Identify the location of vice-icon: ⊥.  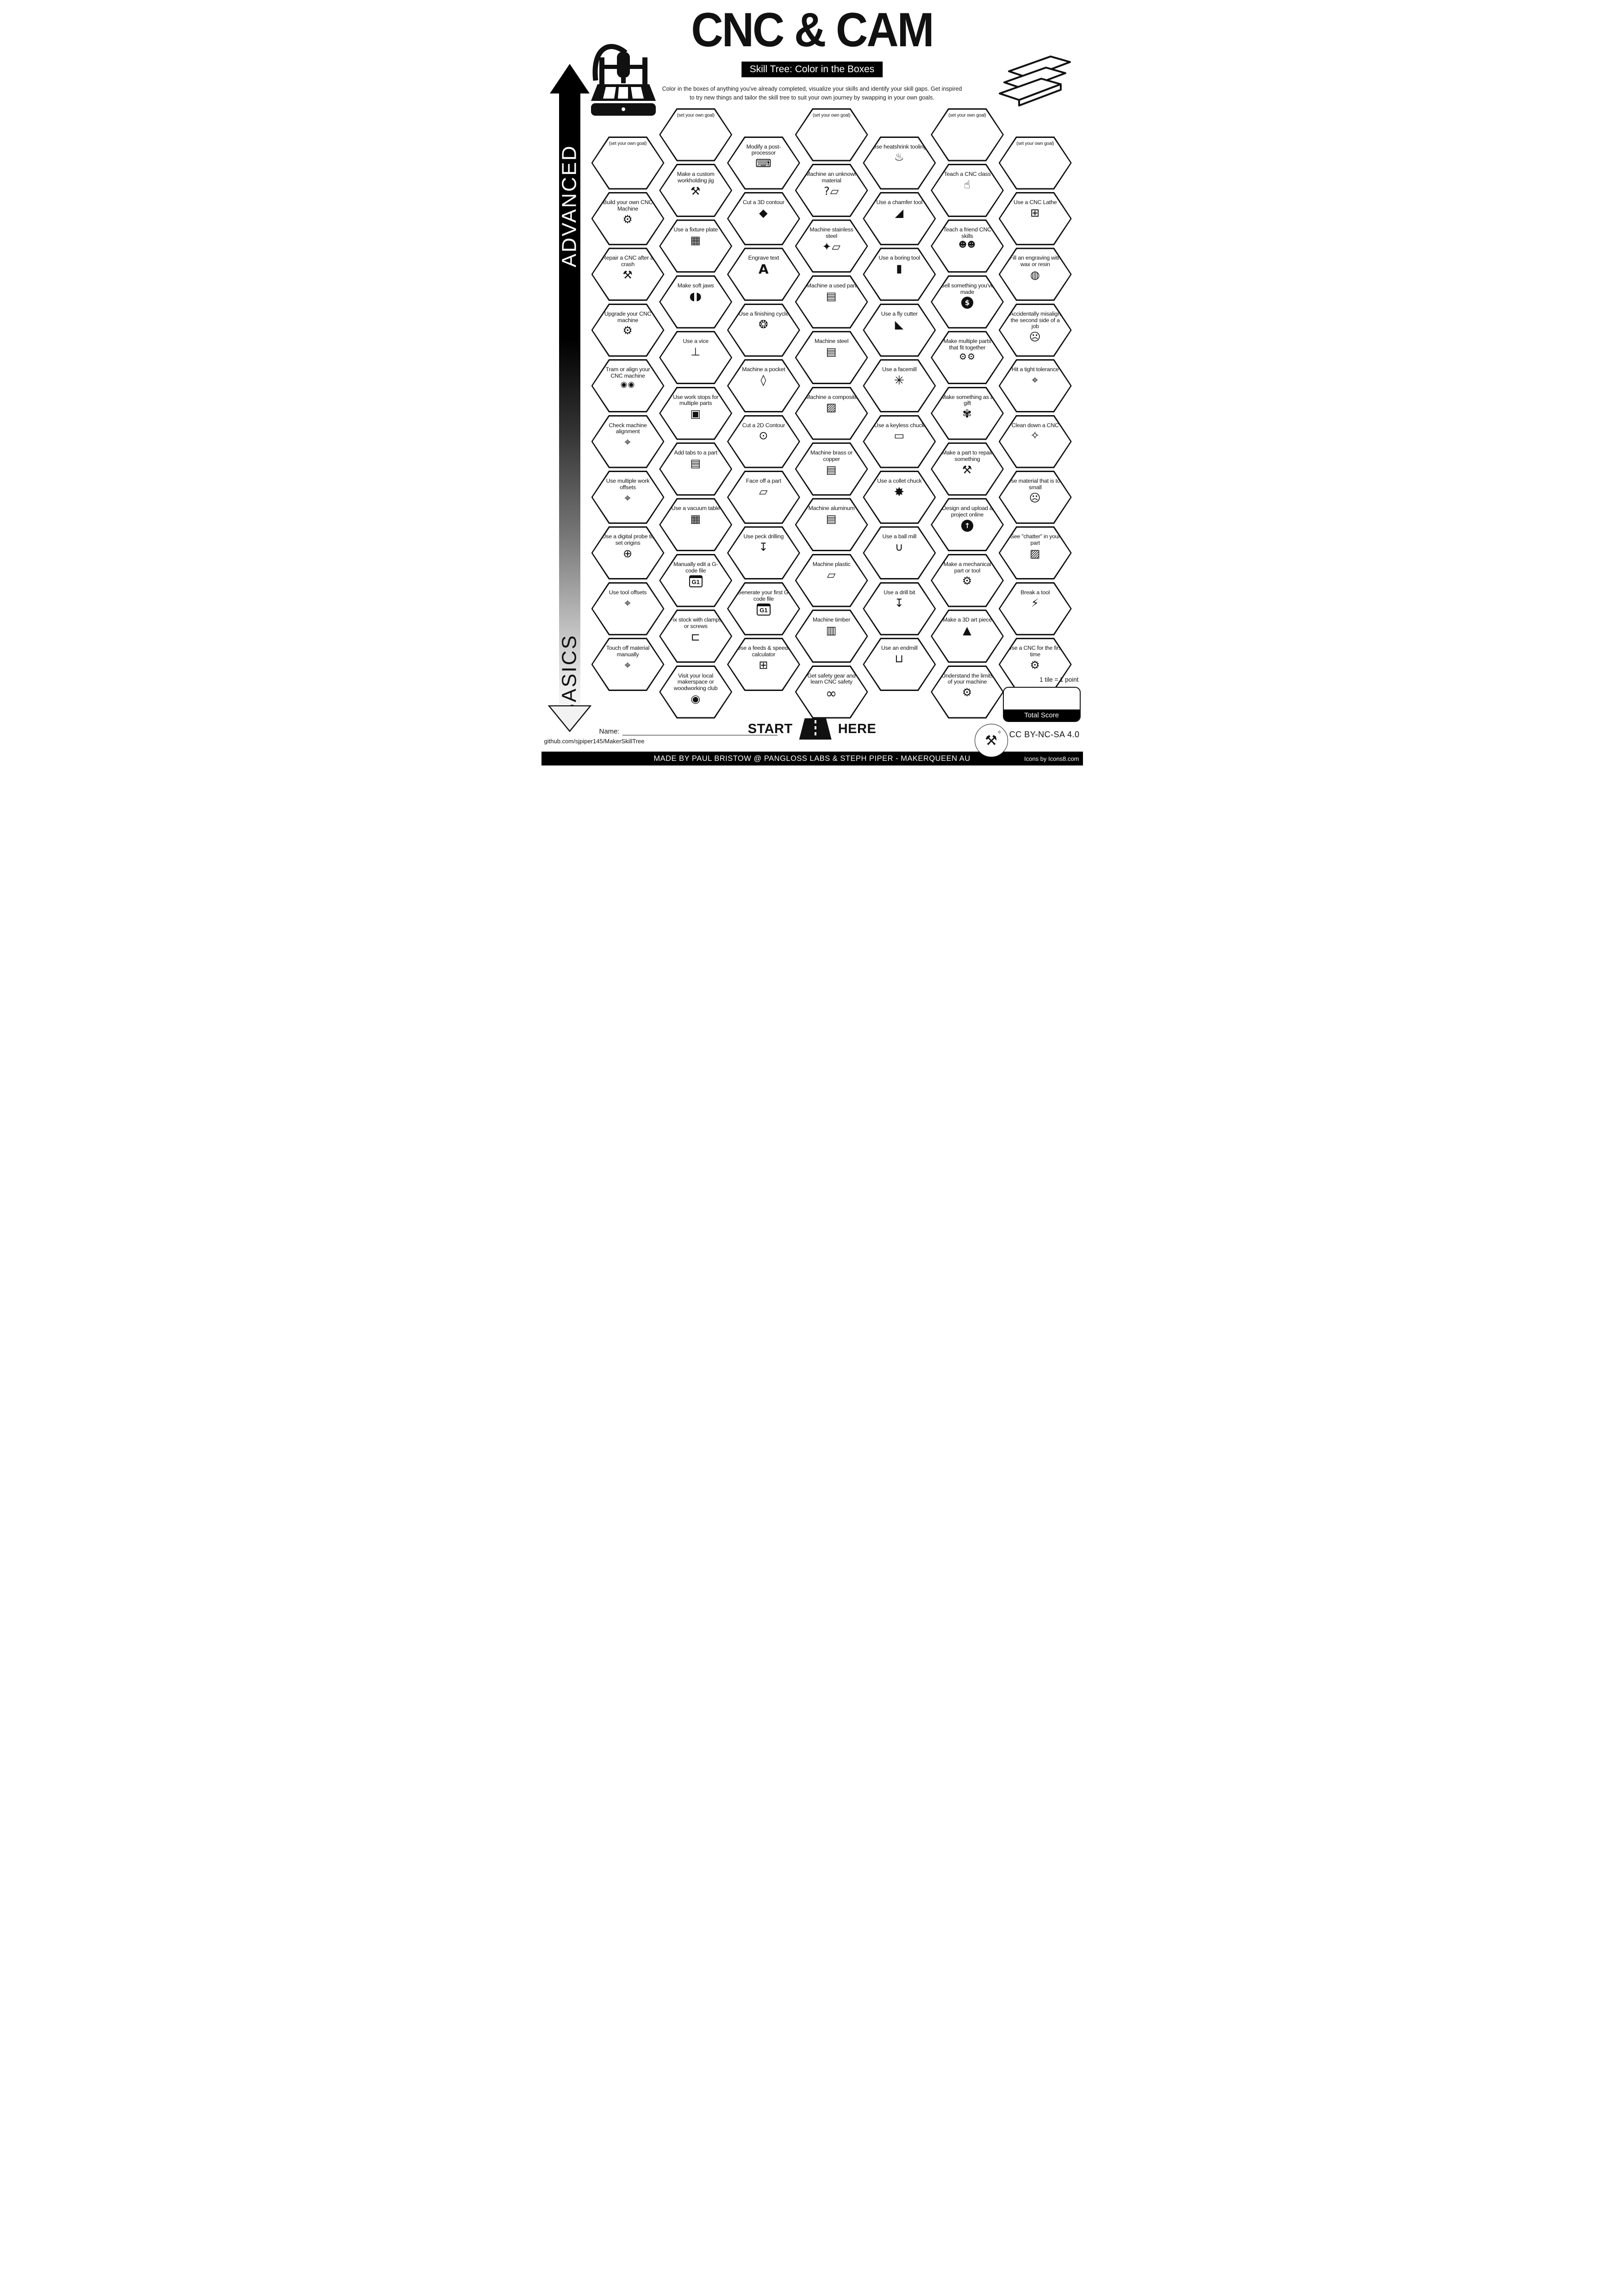
(696, 351).